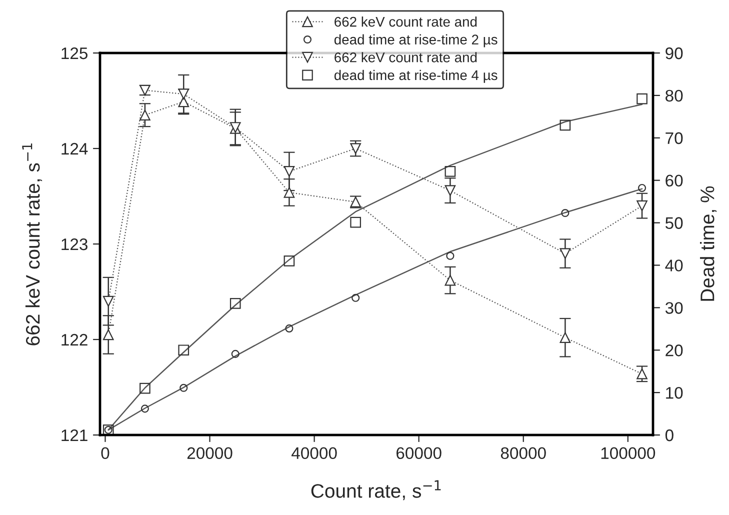  I want to click on x-tick-label: 20000, so click(209, 453).